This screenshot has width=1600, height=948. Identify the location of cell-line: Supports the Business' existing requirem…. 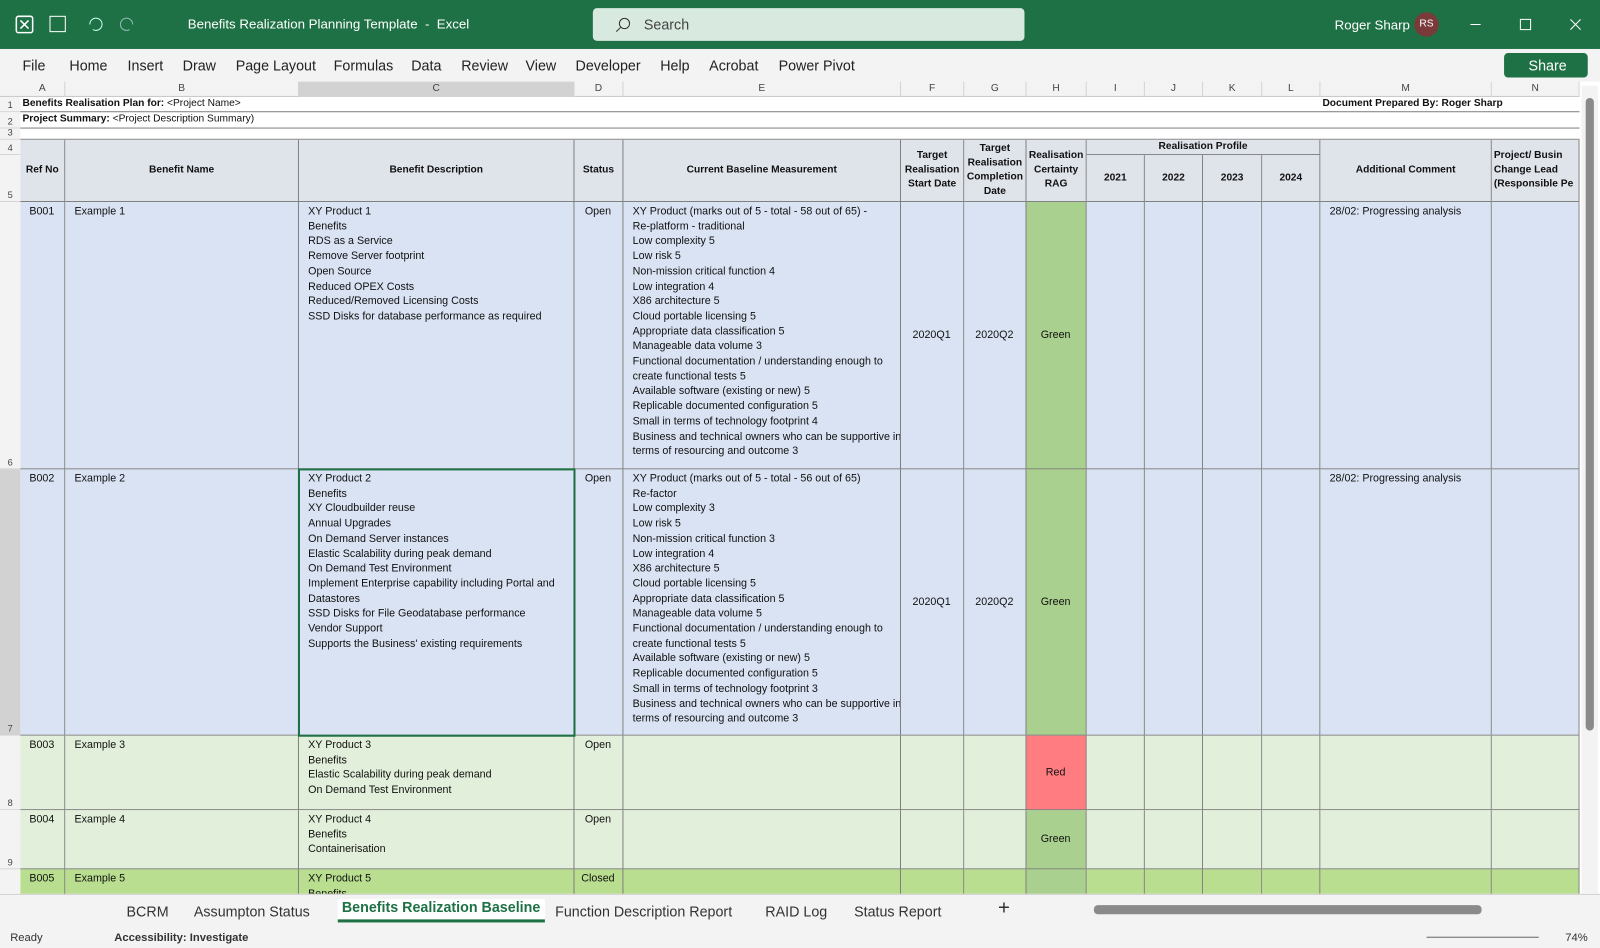
(415, 643).